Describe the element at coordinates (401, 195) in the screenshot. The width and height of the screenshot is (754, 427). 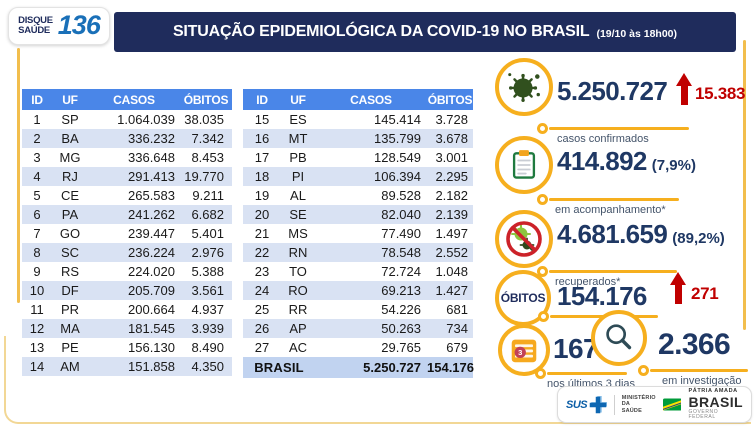
I see `cell-casos: 89.528` at that location.